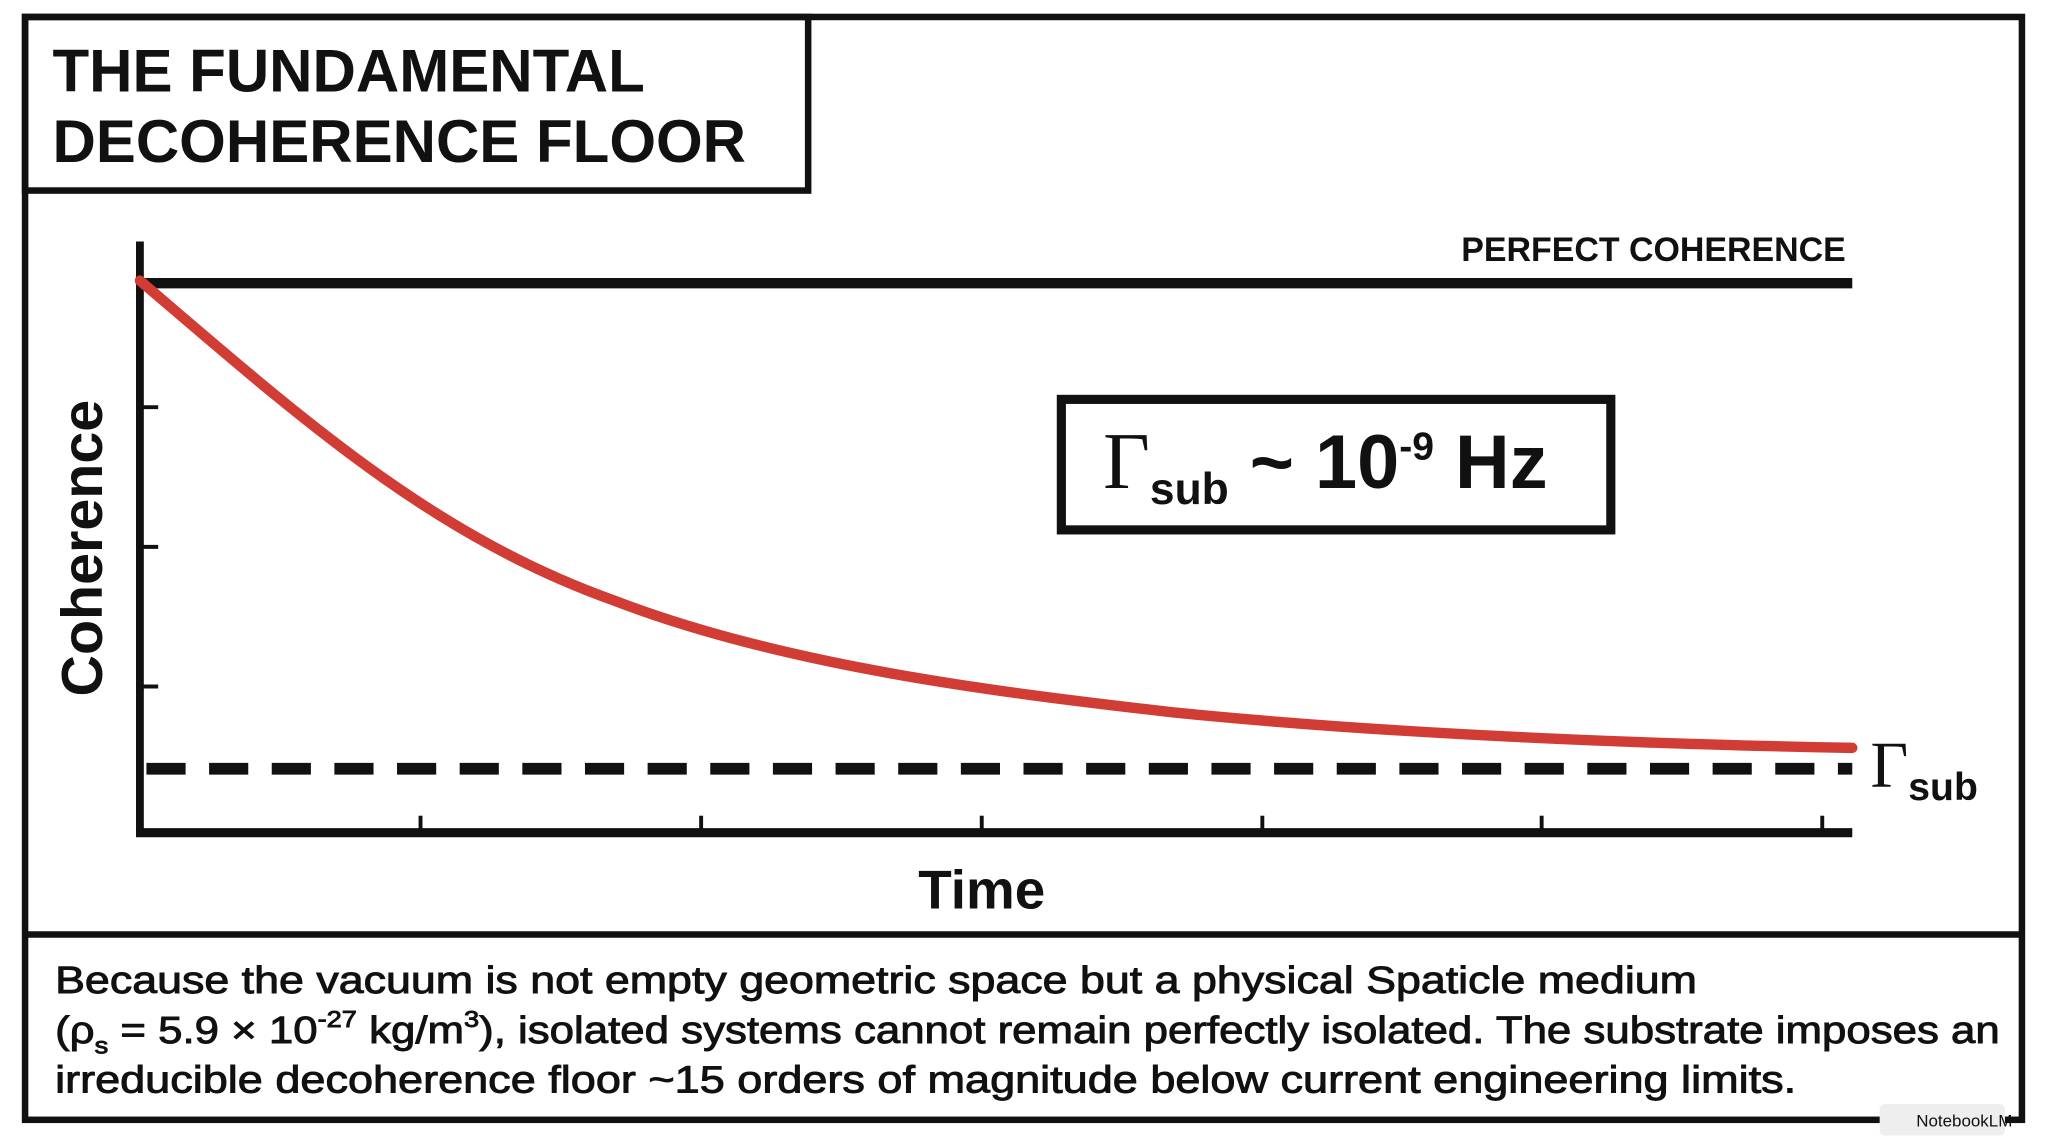 The width and height of the screenshot is (2047, 1142). I want to click on caption-text: kg/m, so click(410, 1031).